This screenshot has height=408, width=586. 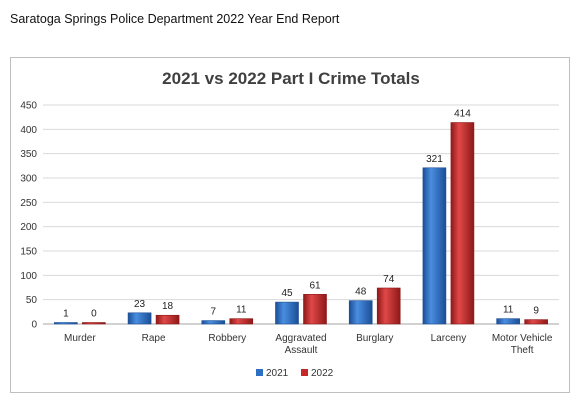 I want to click on legend: 2021 2022, so click(x=295, y=373).